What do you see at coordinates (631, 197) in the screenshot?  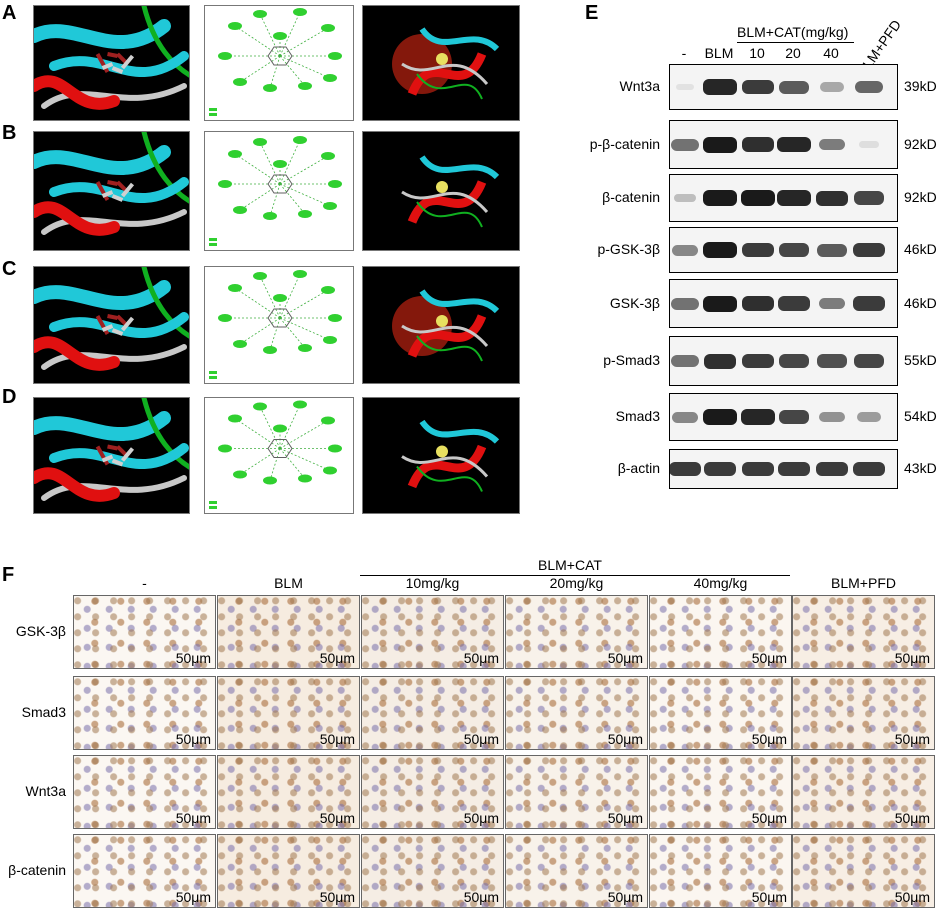 I see `wb-protein-label: β-catenin` at bounding box center [631, 197].